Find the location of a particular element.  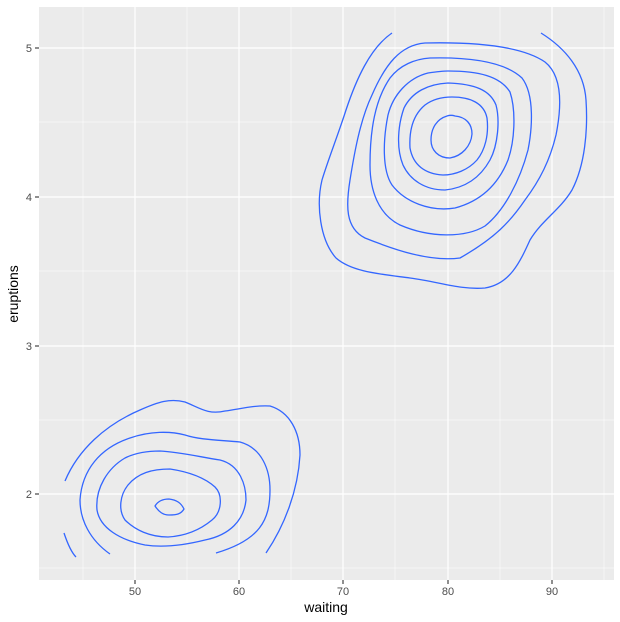

x-axis: 50 60 70 80 90 waiting is located at coordinates (343, 597).